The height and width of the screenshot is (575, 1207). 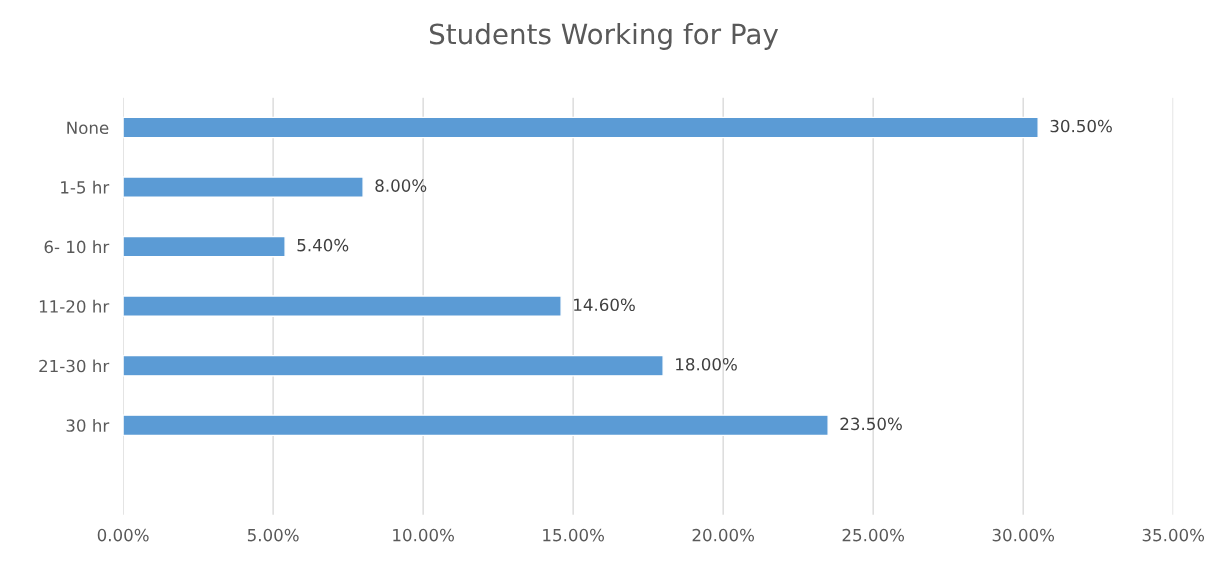 What do you see at coordinates (123, 535) in the screenshot?
I see `x-tick-label: 0.00%` at bounding box center [123, 535].